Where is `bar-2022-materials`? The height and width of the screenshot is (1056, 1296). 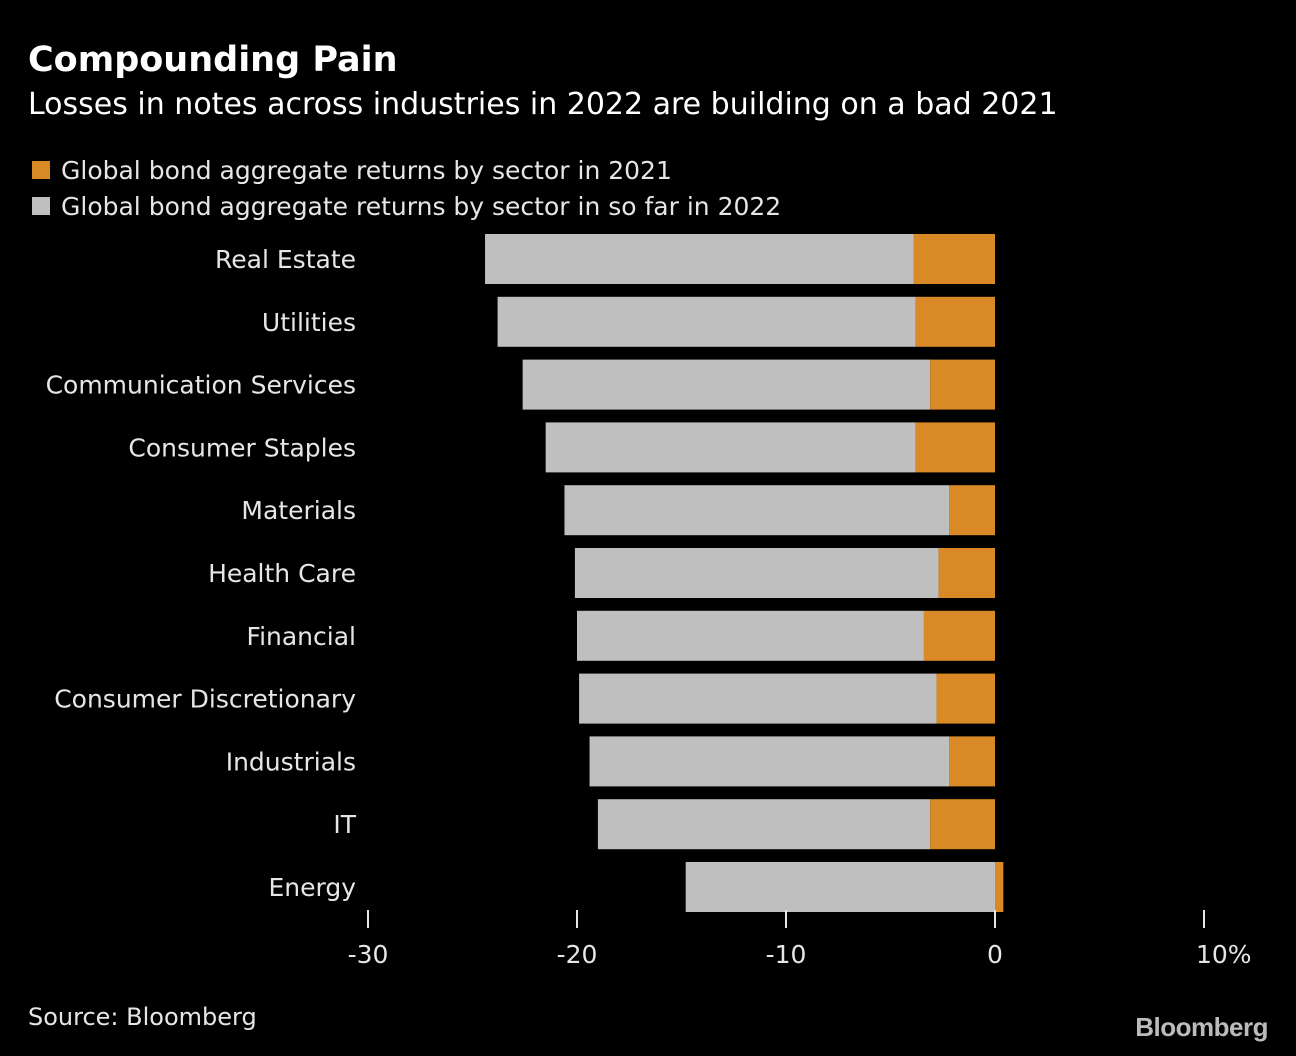
bar-2022-materials is located at coordinates (757, 510).